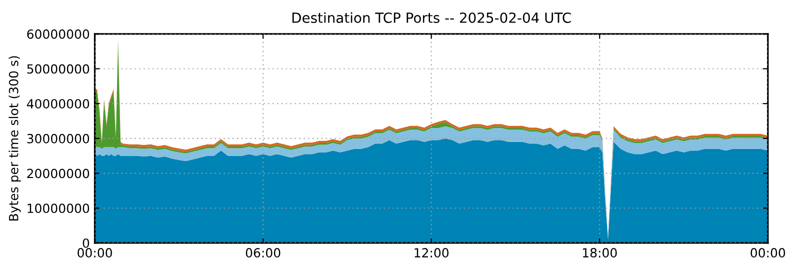 The image size is (790, 267). Describe the element at coordinates (431, 17) in the screenshot. I see `chart-title: Destination TCP Ports -- 2025-02-04 UTC` at that location.